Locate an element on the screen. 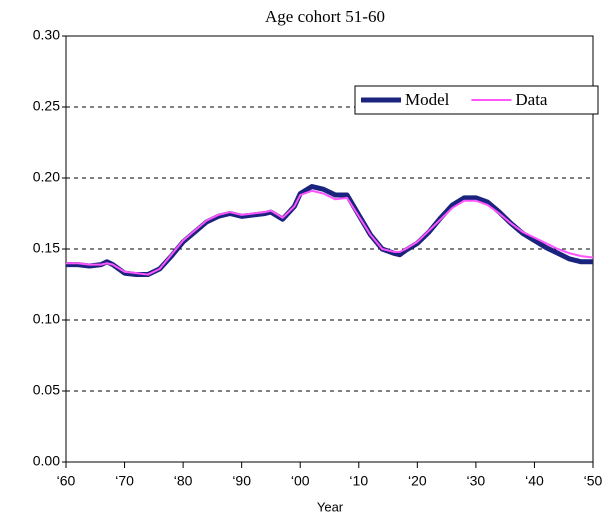  y-tick-label: 0.15 is located at coordinates (46, 248).